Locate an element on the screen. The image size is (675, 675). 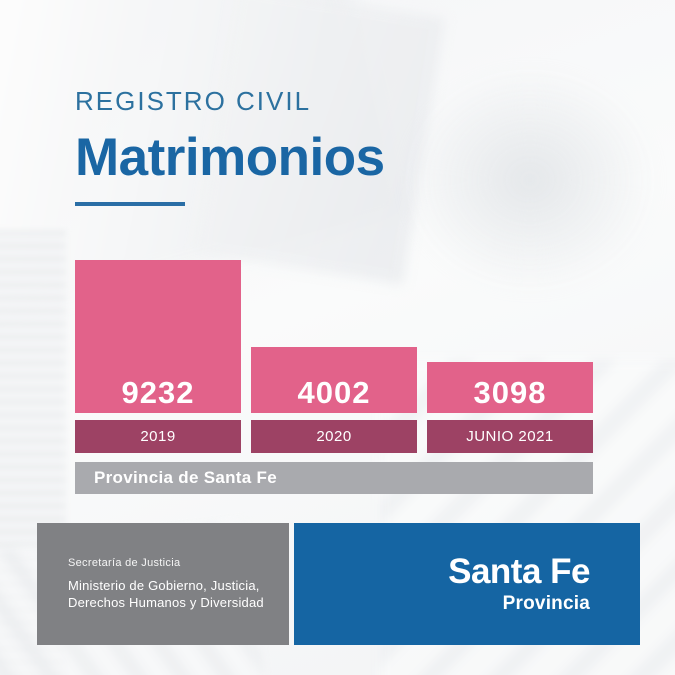
bar-2020: 4002 is located at coordinates (334, 380).